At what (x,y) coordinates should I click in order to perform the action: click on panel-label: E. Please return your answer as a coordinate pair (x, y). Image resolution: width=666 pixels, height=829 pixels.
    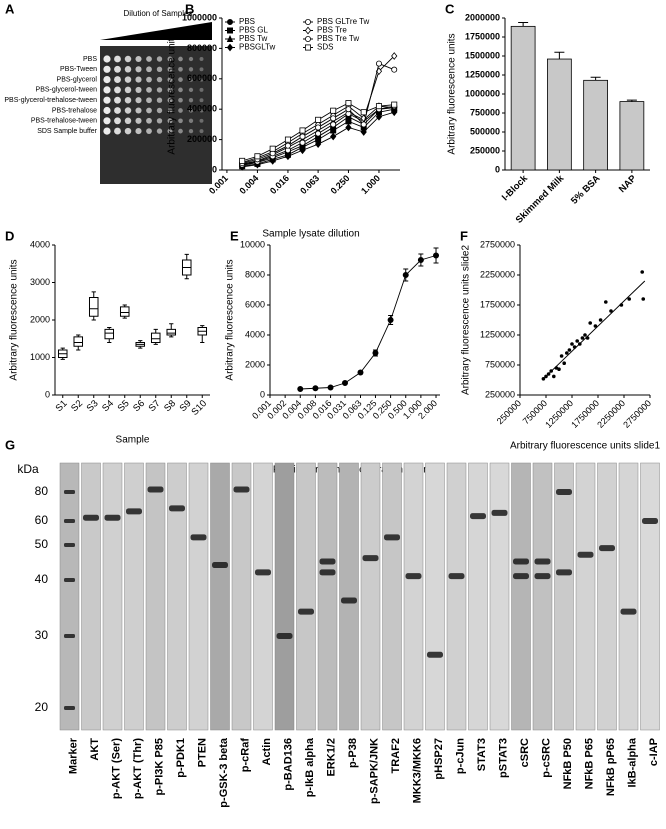
    Looking at the image, I should click on (234, 235).